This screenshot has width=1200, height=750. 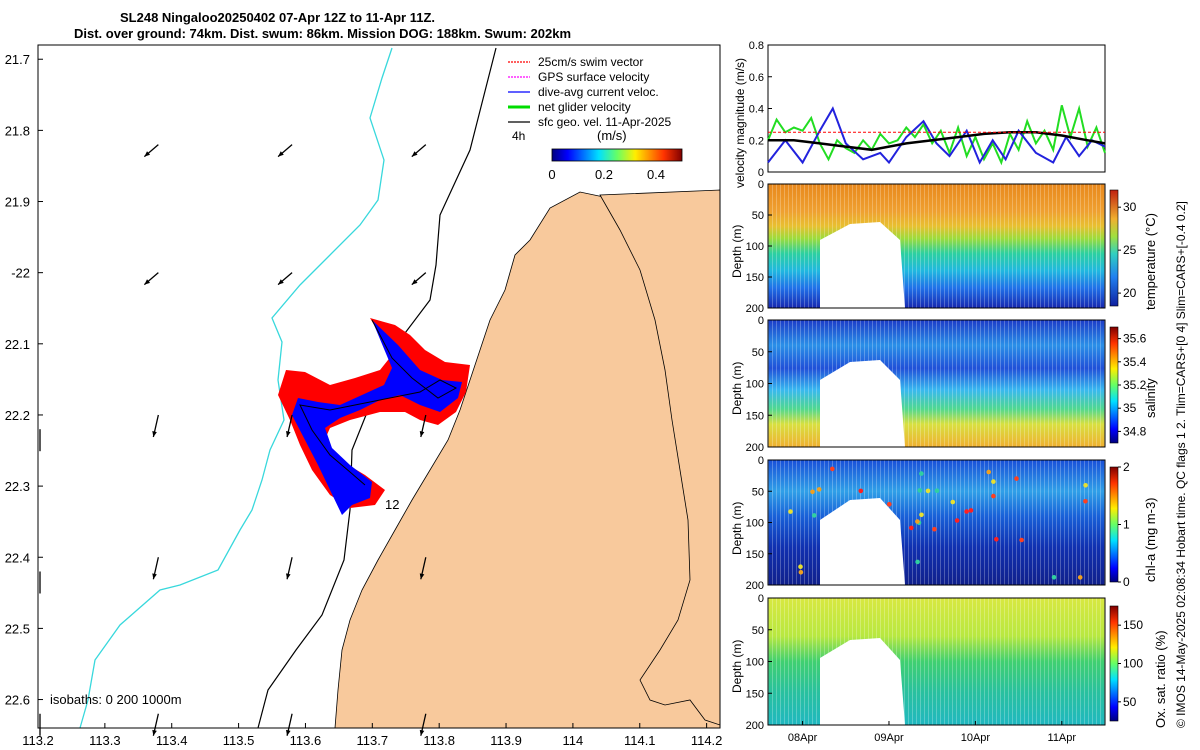 What do you see at coordinates (755, 694) in the screenshot?
I see `depth-tick-label: 150` at bounding box center [755, 694].